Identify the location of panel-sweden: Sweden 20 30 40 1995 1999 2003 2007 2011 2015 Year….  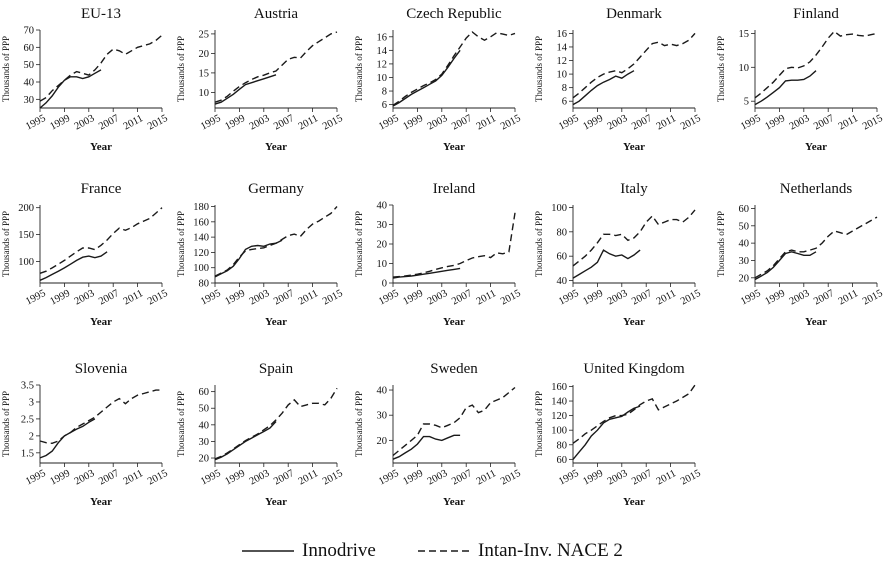
(438, 434).